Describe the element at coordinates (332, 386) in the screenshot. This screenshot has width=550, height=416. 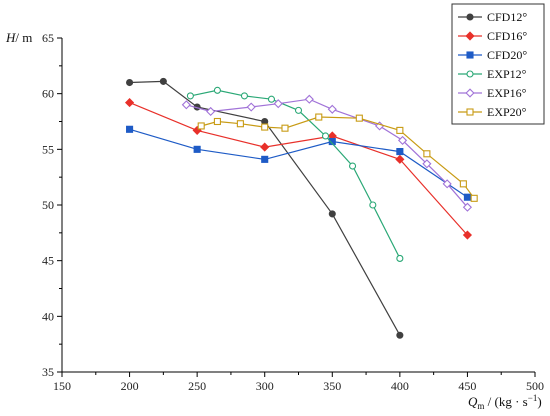
I see `x-tick-label: 350` at that location.